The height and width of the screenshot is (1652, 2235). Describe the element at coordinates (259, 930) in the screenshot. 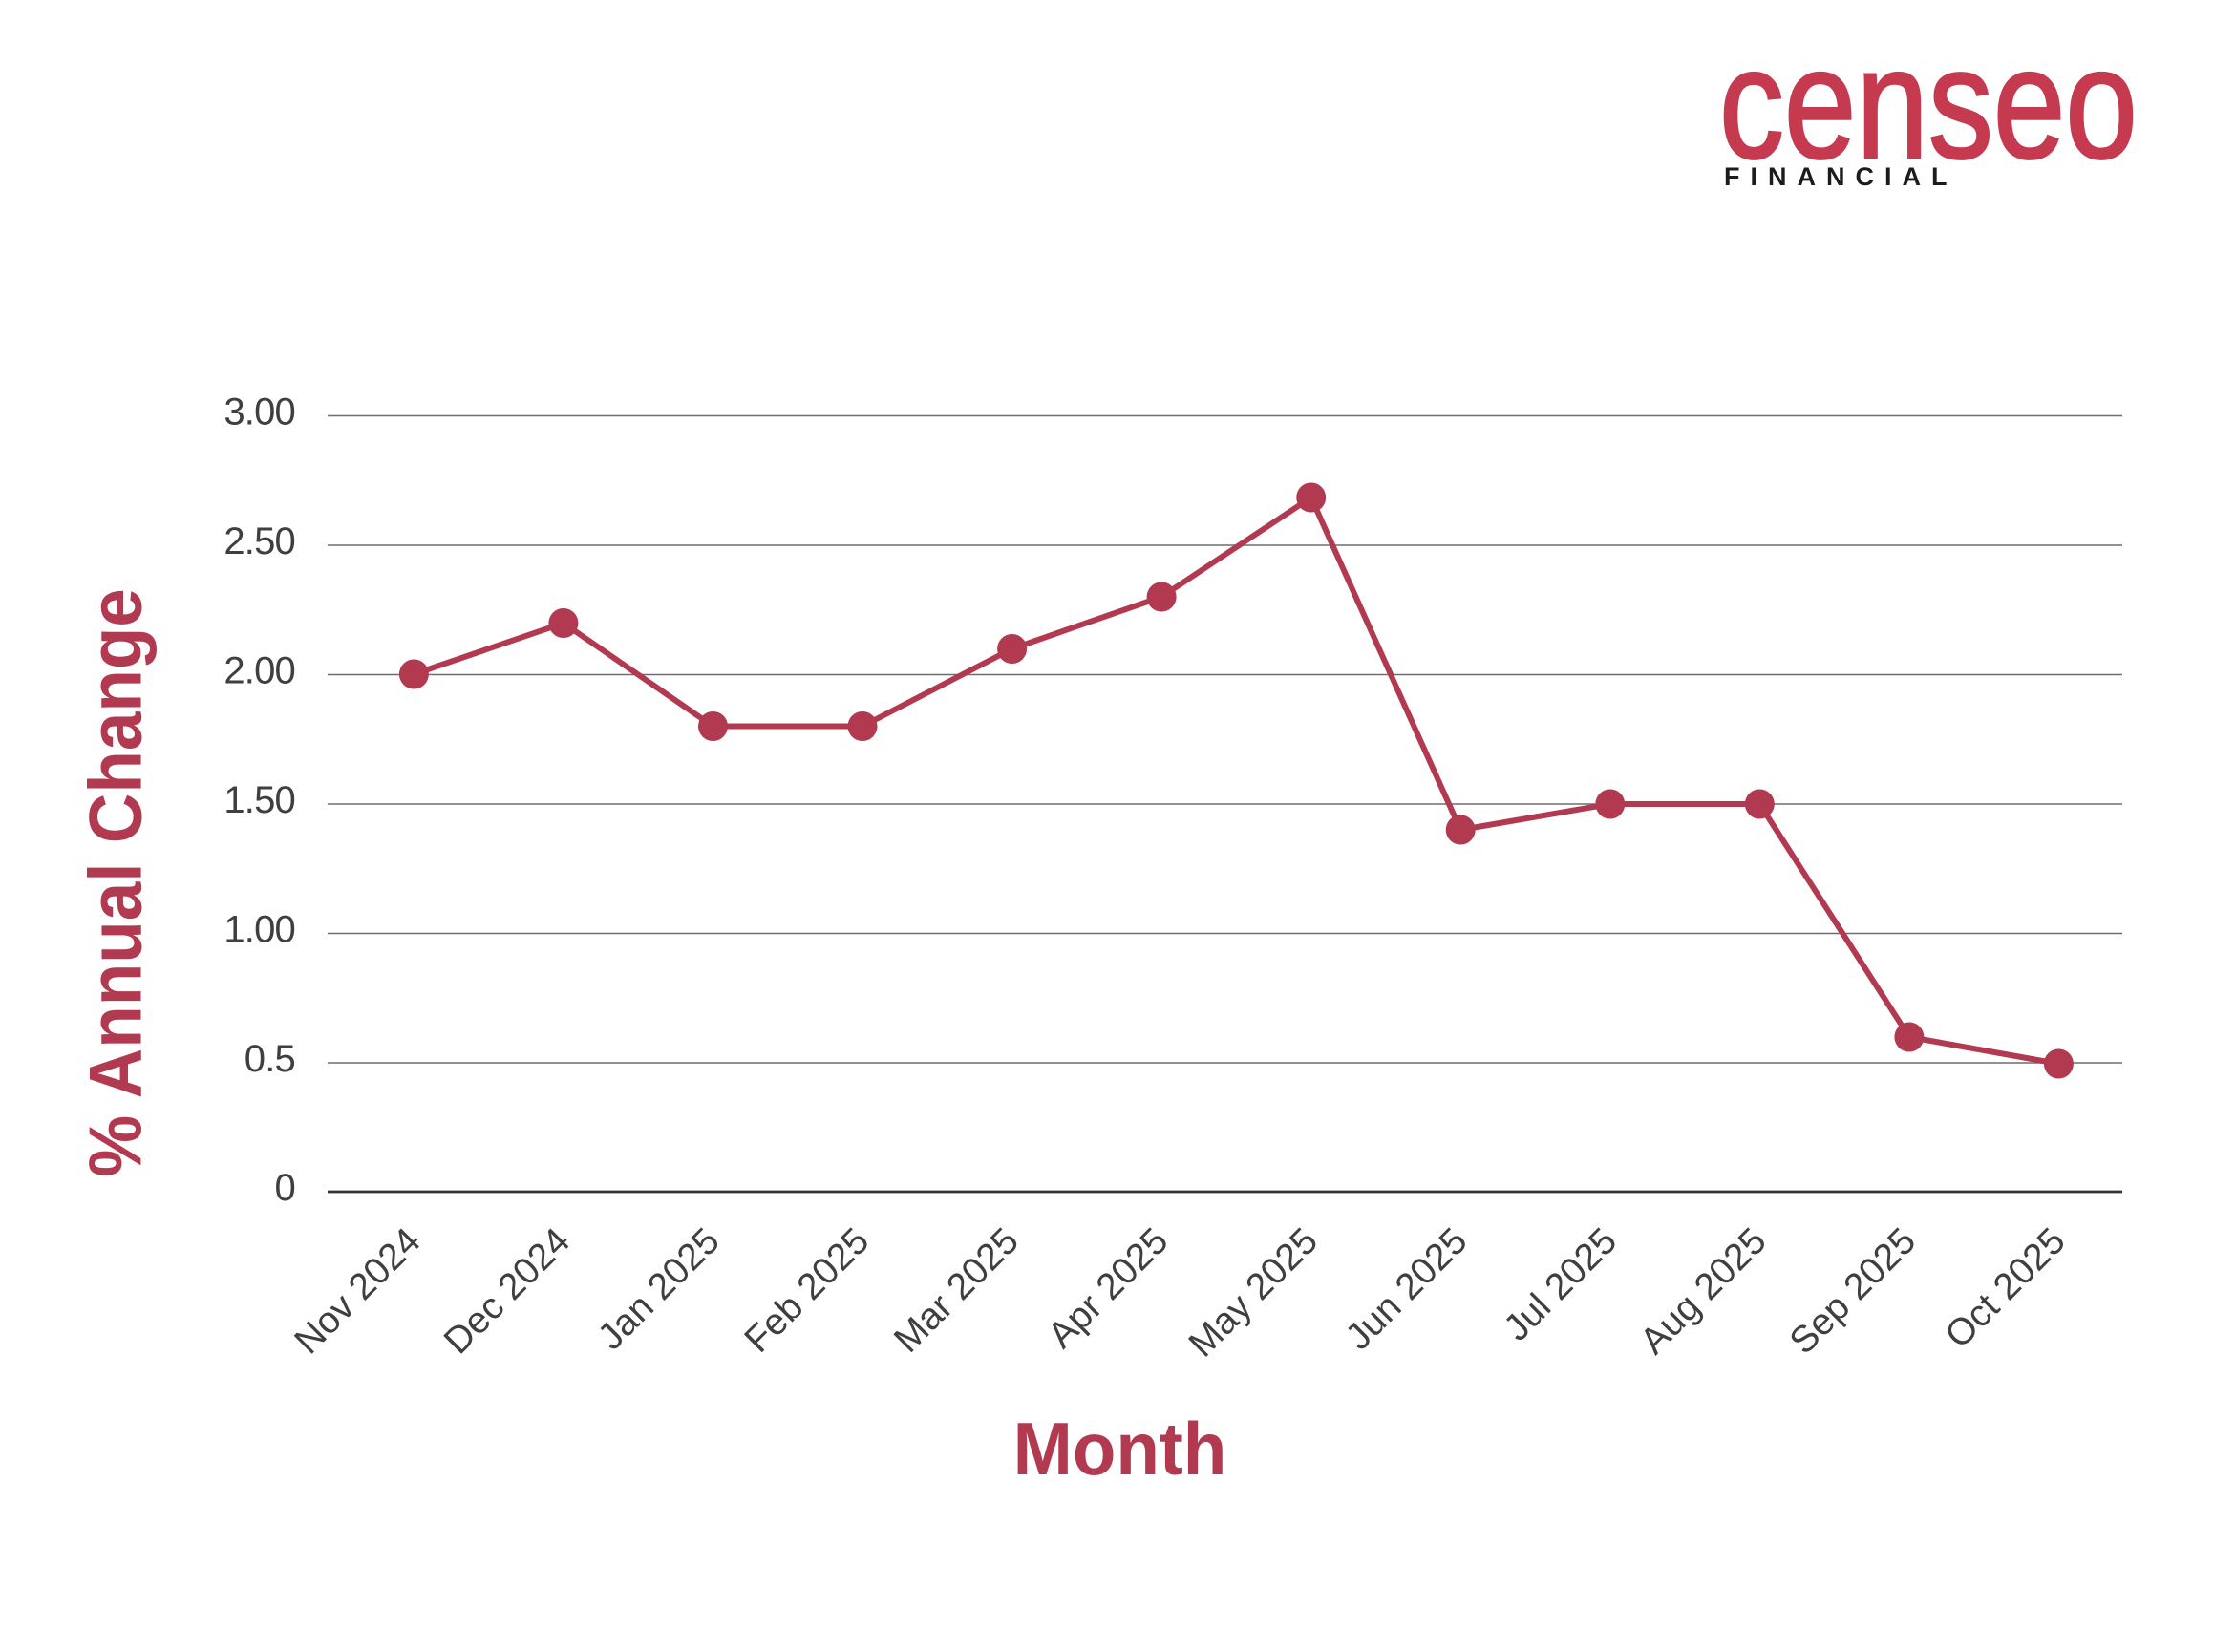

I see `svg-text: 1.00` at that location.